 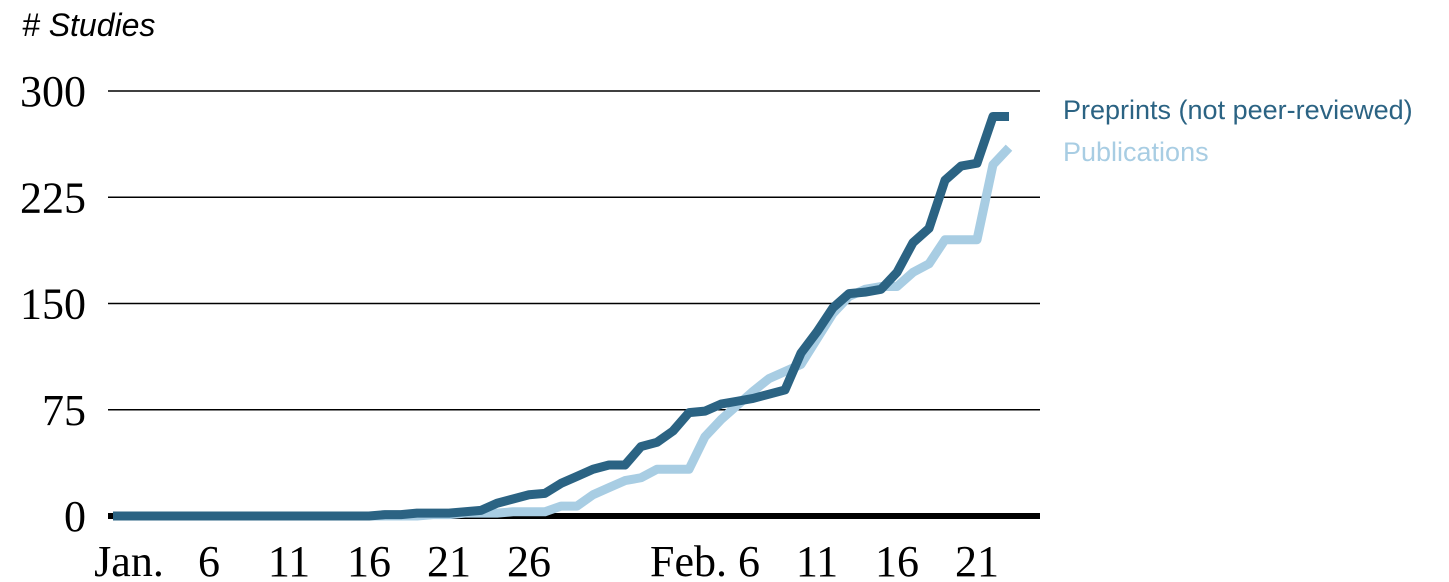 What do you see at coordinates (64, 410) in the screenshot?
I see `y-tick-label: 75` at bounding box center [64, 410].